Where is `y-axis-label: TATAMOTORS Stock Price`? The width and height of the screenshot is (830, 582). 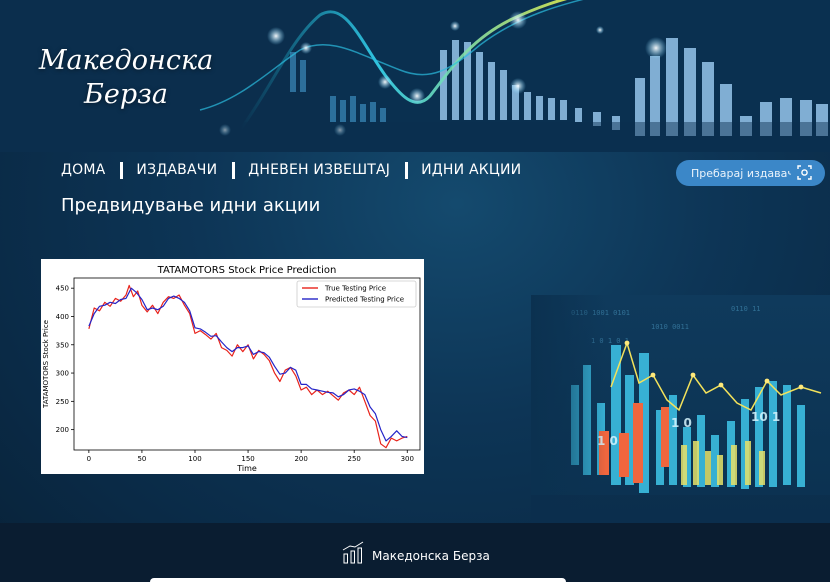
y-axis-label: TATAMOTORS Stock Price is located at coordinates (46, 364).